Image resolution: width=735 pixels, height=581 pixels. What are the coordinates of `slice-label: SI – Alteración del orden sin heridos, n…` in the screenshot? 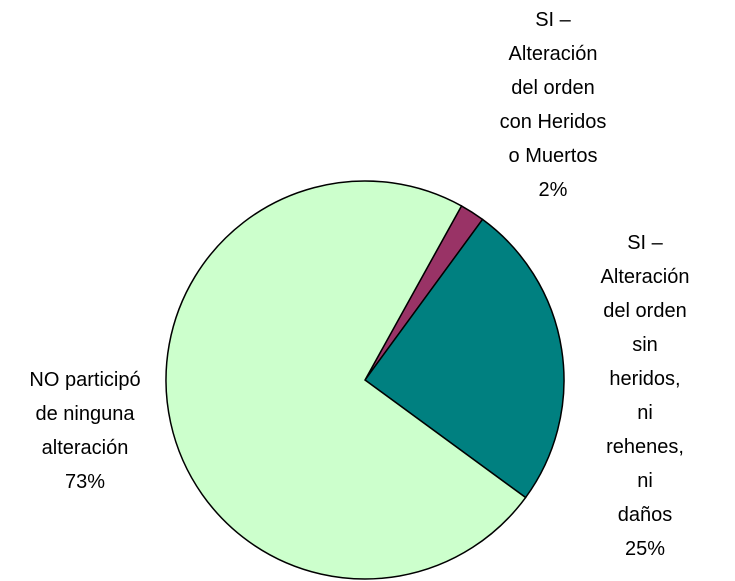 It's located at (645, 396).